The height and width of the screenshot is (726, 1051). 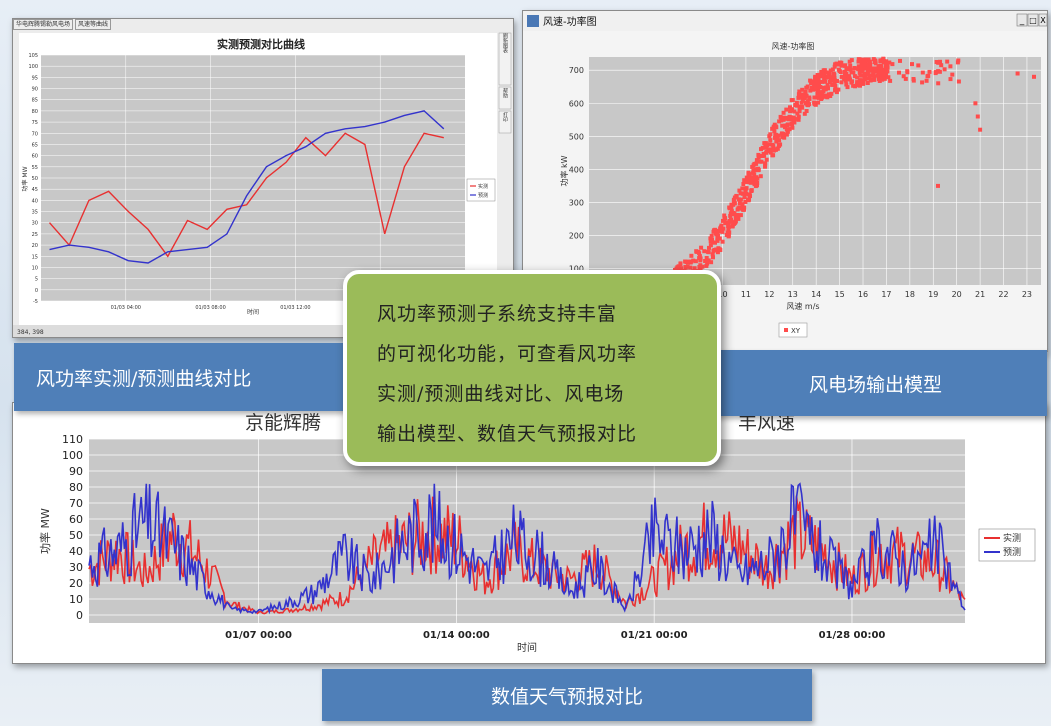 What do you see at coordinates (35, 179) in the screenshot?
I see `y-tick-label: 50` at bounding box center [35, 179].